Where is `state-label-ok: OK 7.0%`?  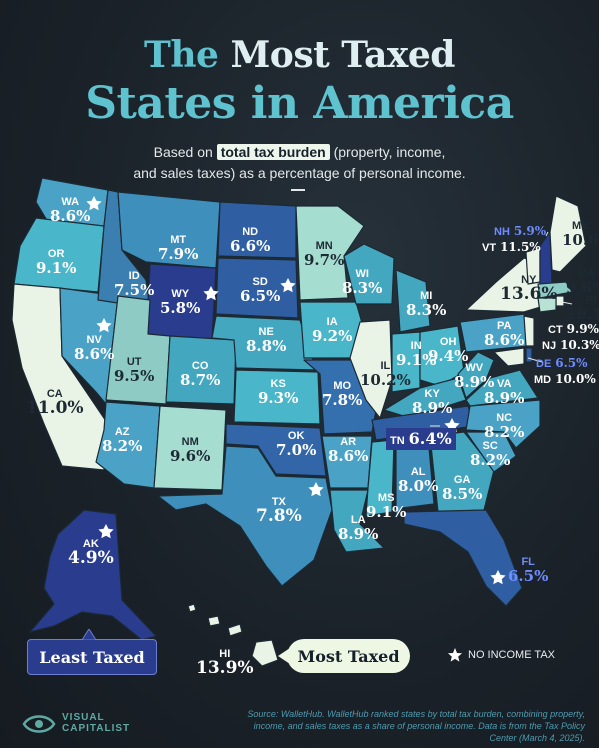
state-label-ok: OK 7.0% is located at coordinates (296, 444).